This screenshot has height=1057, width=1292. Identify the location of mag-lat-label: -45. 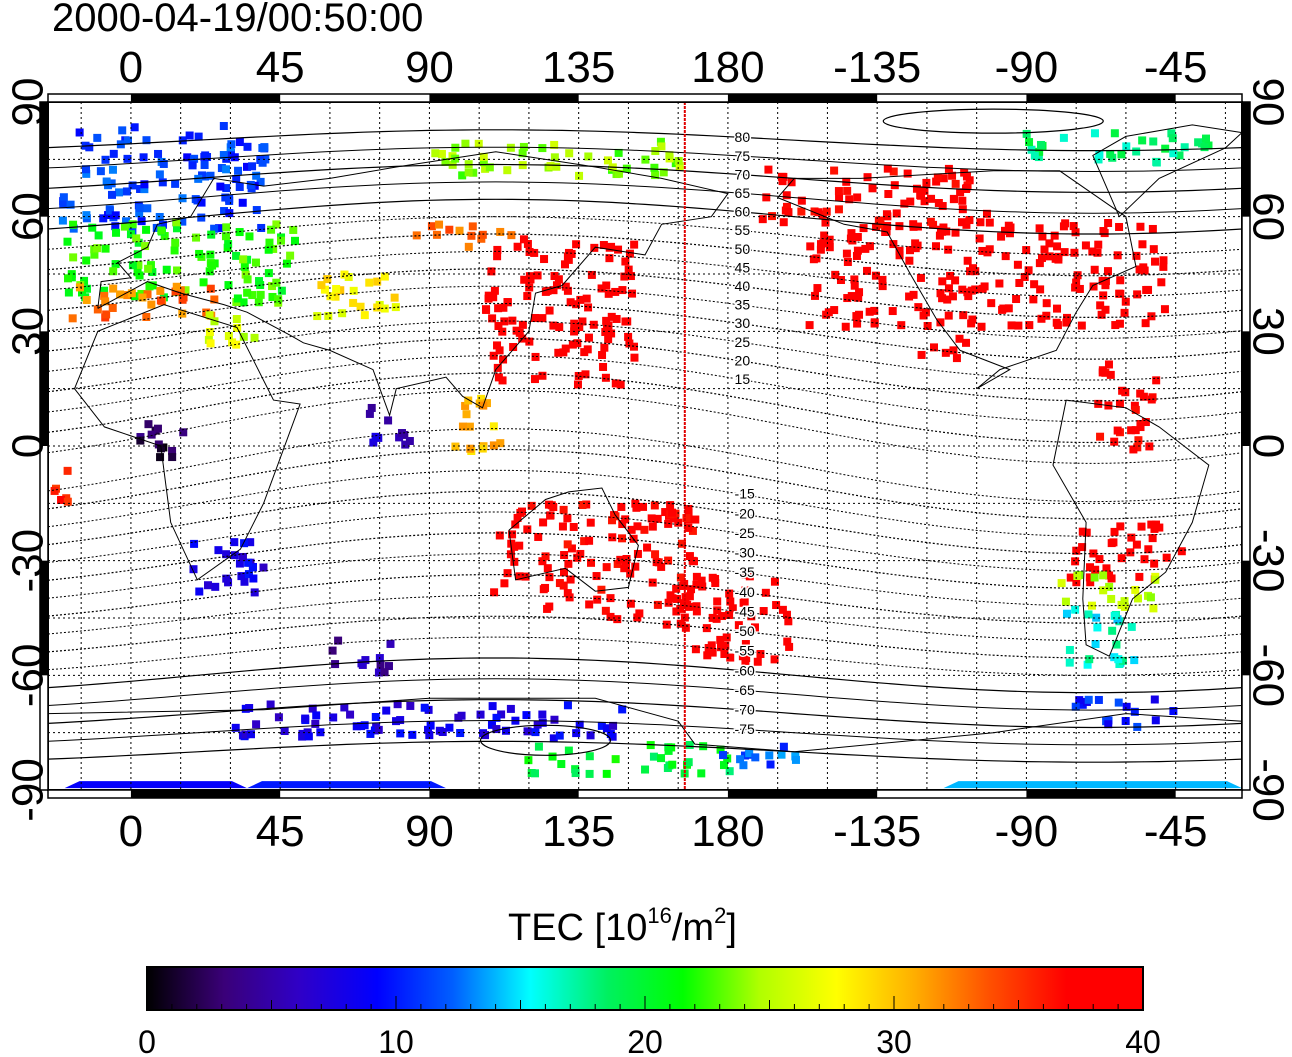
(745, 611).